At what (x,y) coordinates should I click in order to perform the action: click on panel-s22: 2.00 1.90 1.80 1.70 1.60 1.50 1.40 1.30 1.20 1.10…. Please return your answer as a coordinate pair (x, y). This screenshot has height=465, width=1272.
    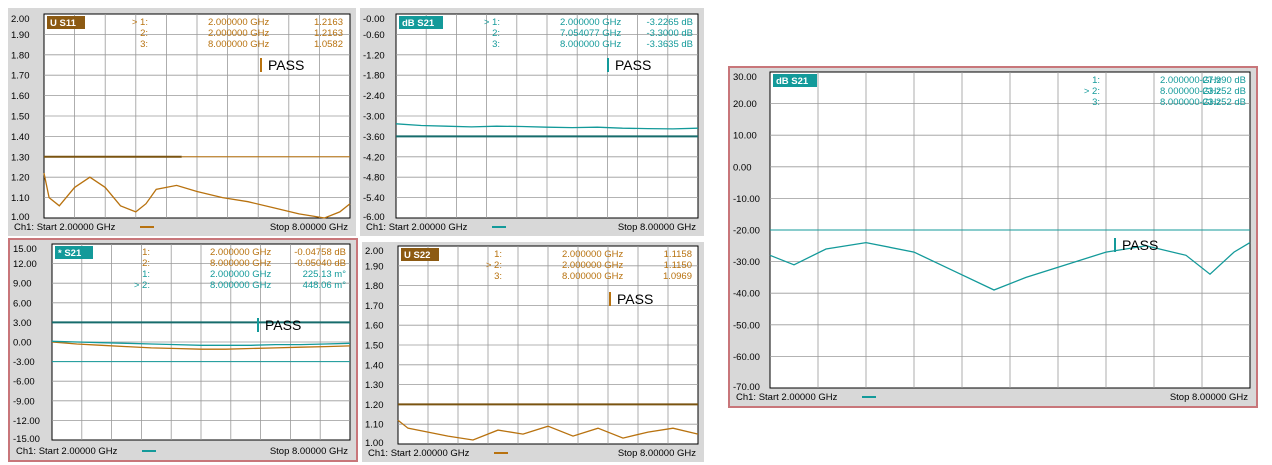
    Looking at the image, I should click on (533, 352).